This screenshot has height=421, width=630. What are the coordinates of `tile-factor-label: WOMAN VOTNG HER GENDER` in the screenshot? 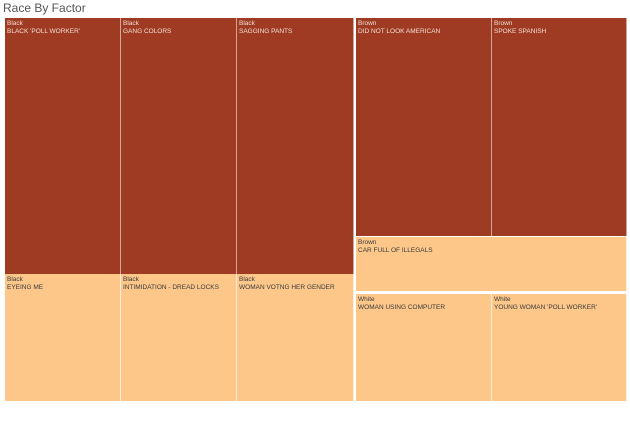 It's located at (287, 287).